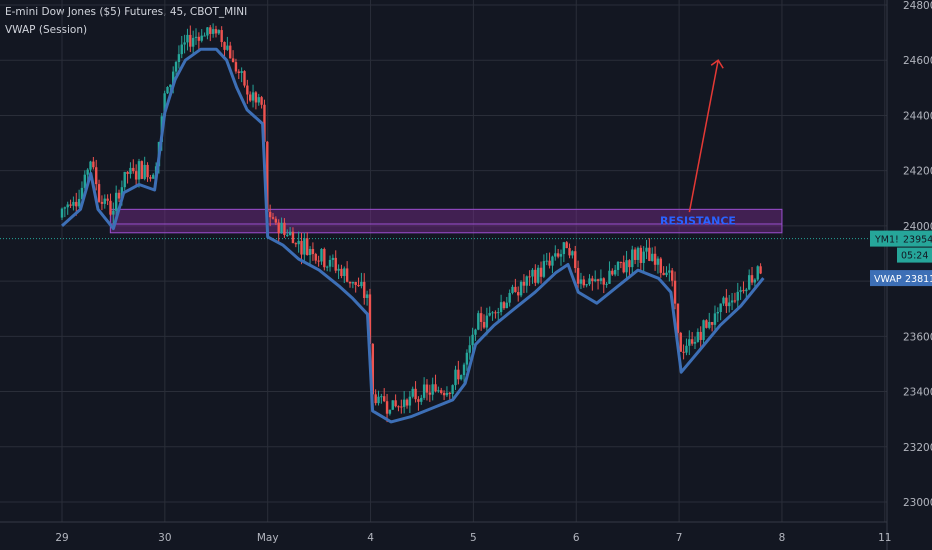  Describe the element at coordinates (717, 64) in the screenshot. I see `projection-arrow-head` at that location.